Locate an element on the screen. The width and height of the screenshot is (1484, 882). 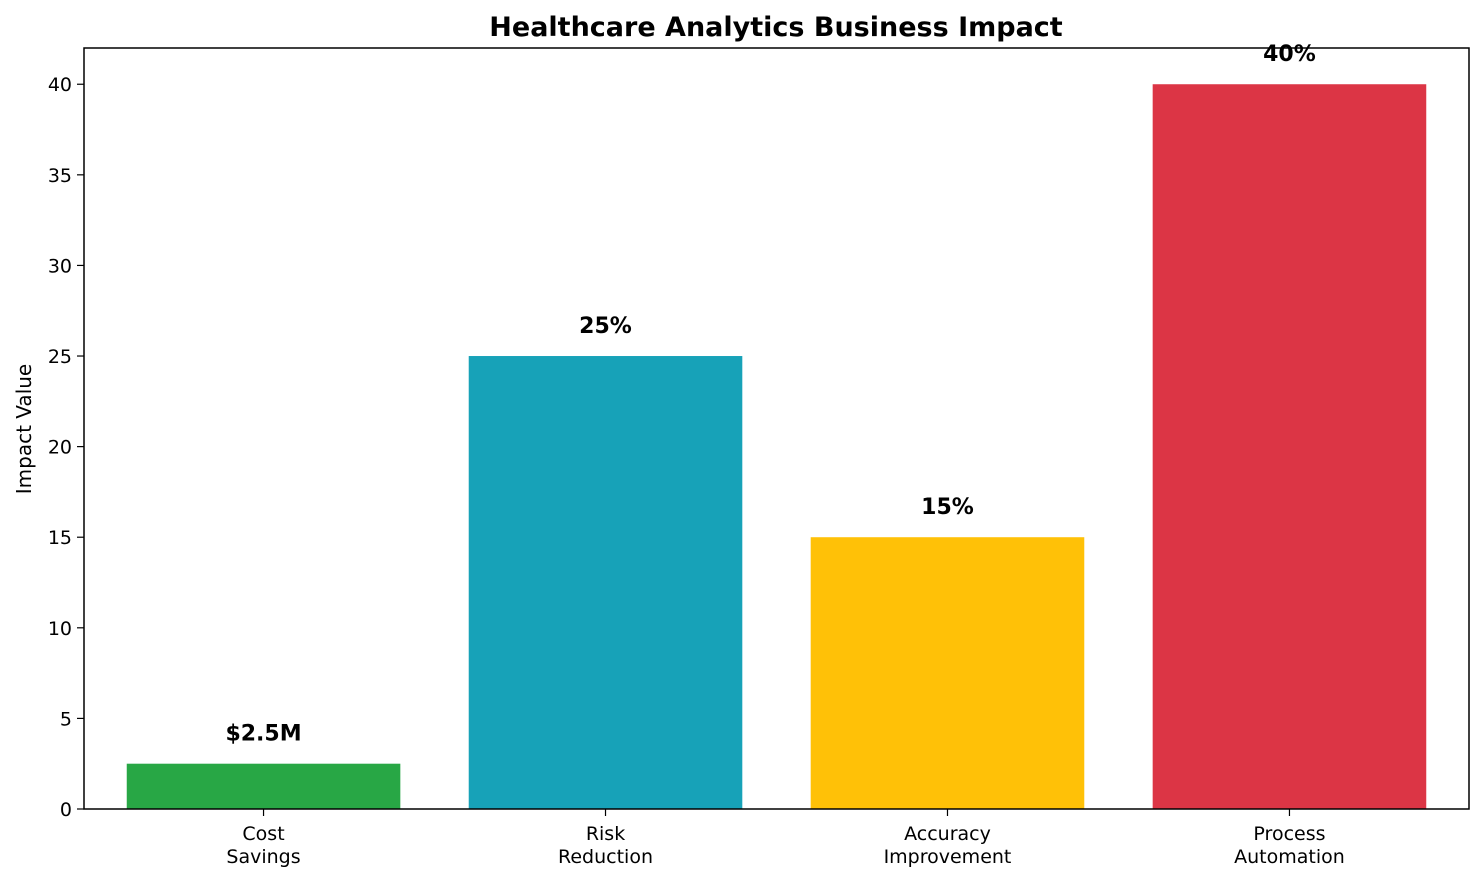
y-tick-label: 35 is located at coordinates (60, 176).